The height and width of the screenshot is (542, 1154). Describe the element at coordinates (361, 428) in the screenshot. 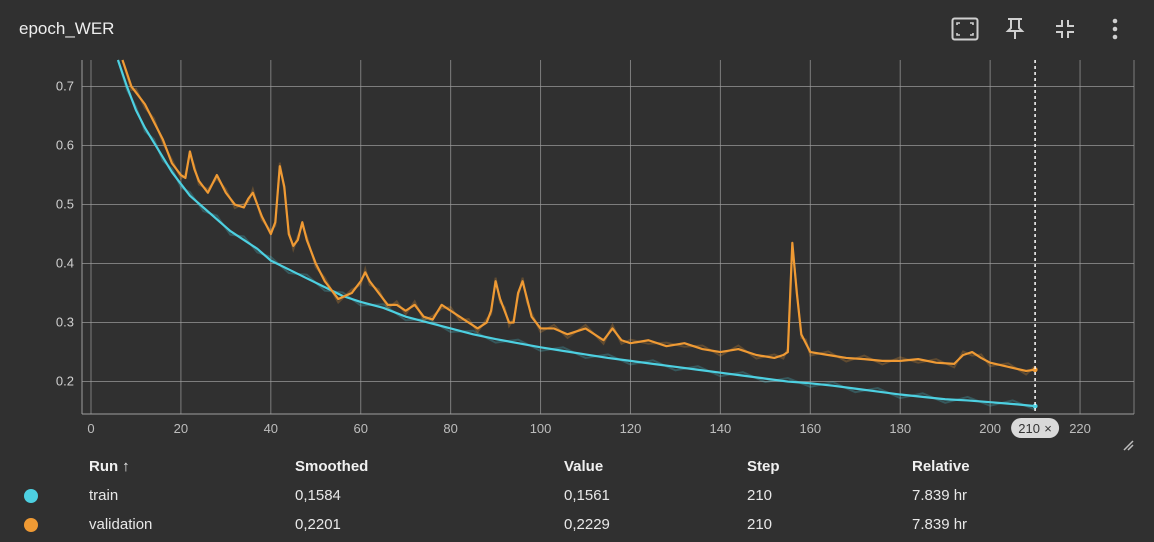

I see `x-tick-label: 60` at that location.